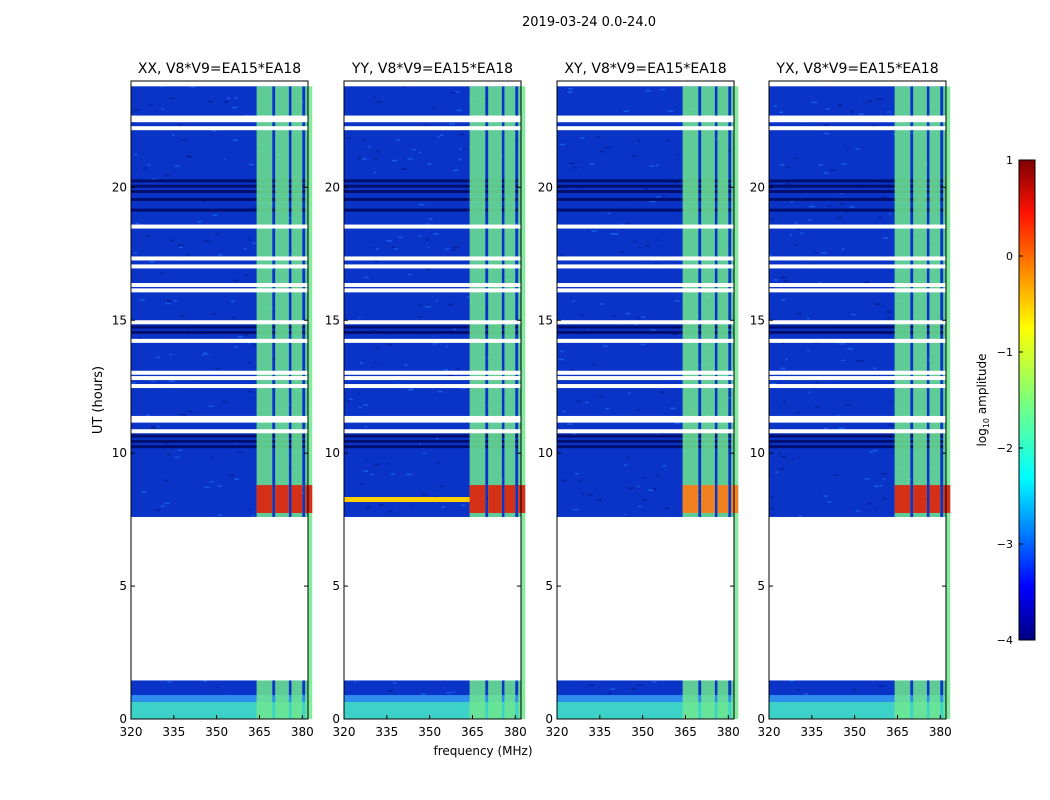  I want to click on x-tick-label: 335, so click(386, 732).